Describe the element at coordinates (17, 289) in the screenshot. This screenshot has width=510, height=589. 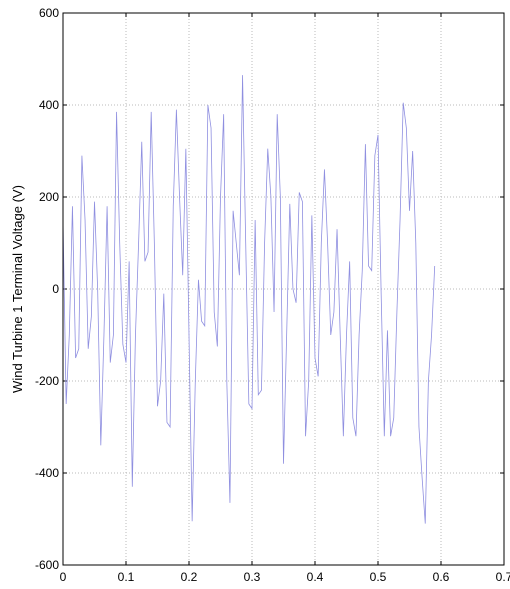
I see `y-axis-label: Wind Turbine 1 Terminal Voltage (V)` at that location.